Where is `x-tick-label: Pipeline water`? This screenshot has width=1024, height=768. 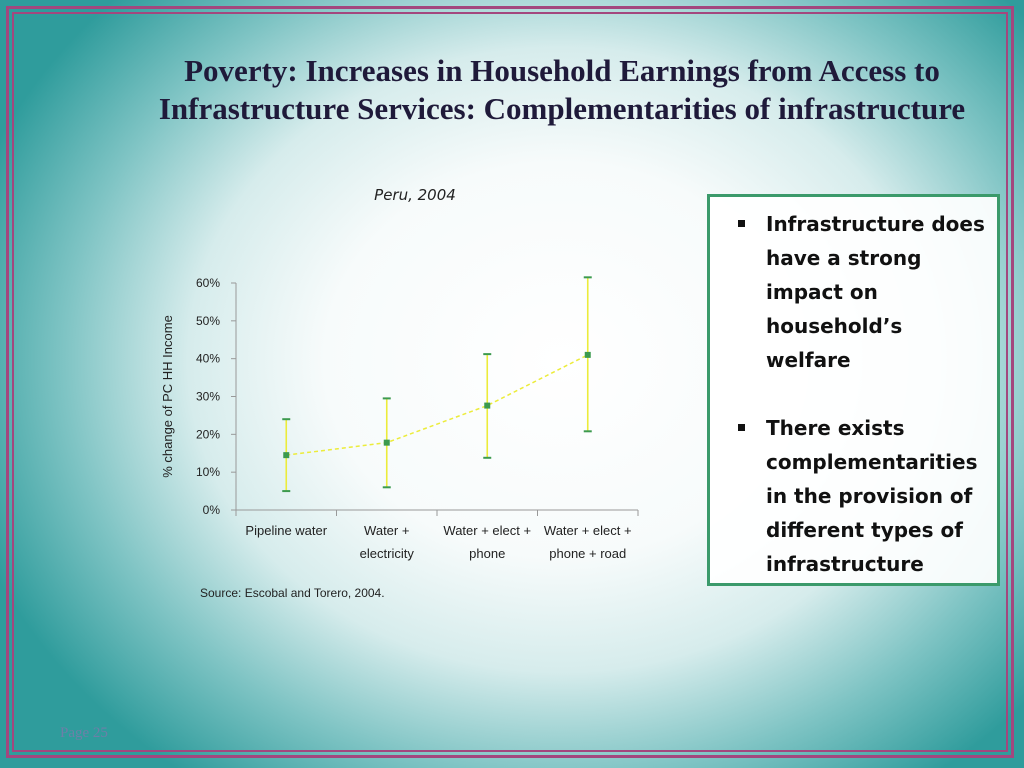
x-tick-label: Pipeline water is located at coordinates (286, 530).